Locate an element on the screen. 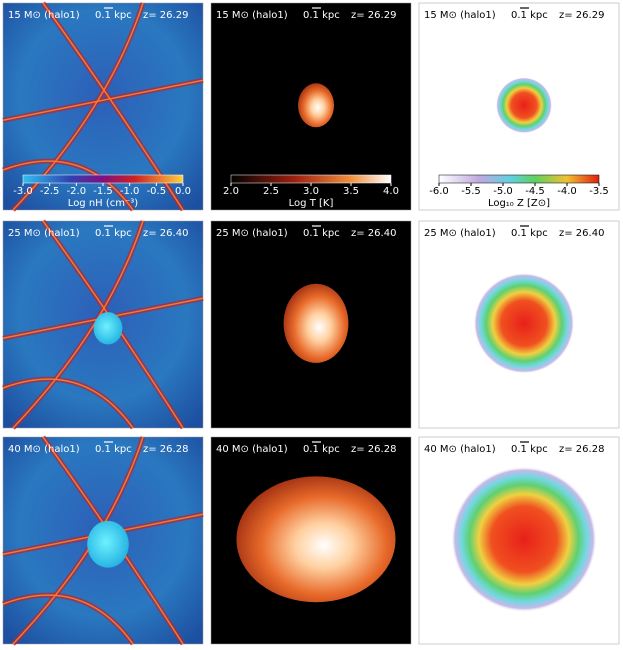 This screenshot has height=650, width=623. panel-image is located at coordinates (519, 324).